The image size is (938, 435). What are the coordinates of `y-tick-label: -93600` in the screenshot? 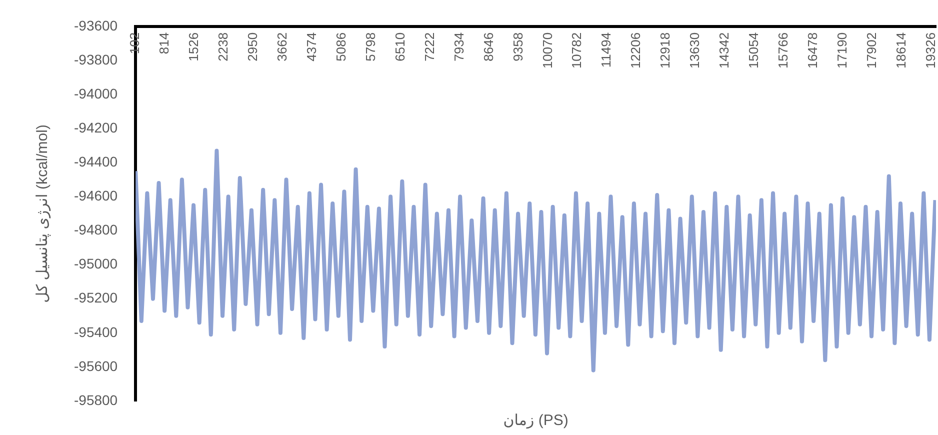 It's located at (96, 25).